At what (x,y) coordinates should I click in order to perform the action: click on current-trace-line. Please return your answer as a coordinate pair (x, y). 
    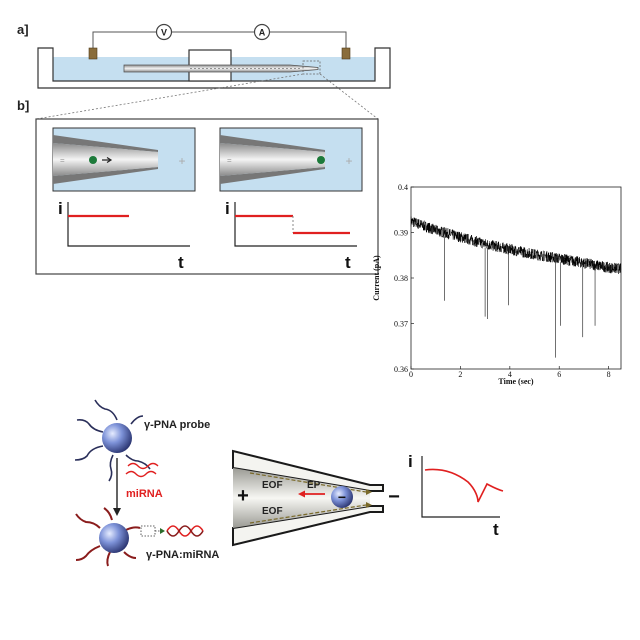
    Looking at the image, I should click on (516, 245).